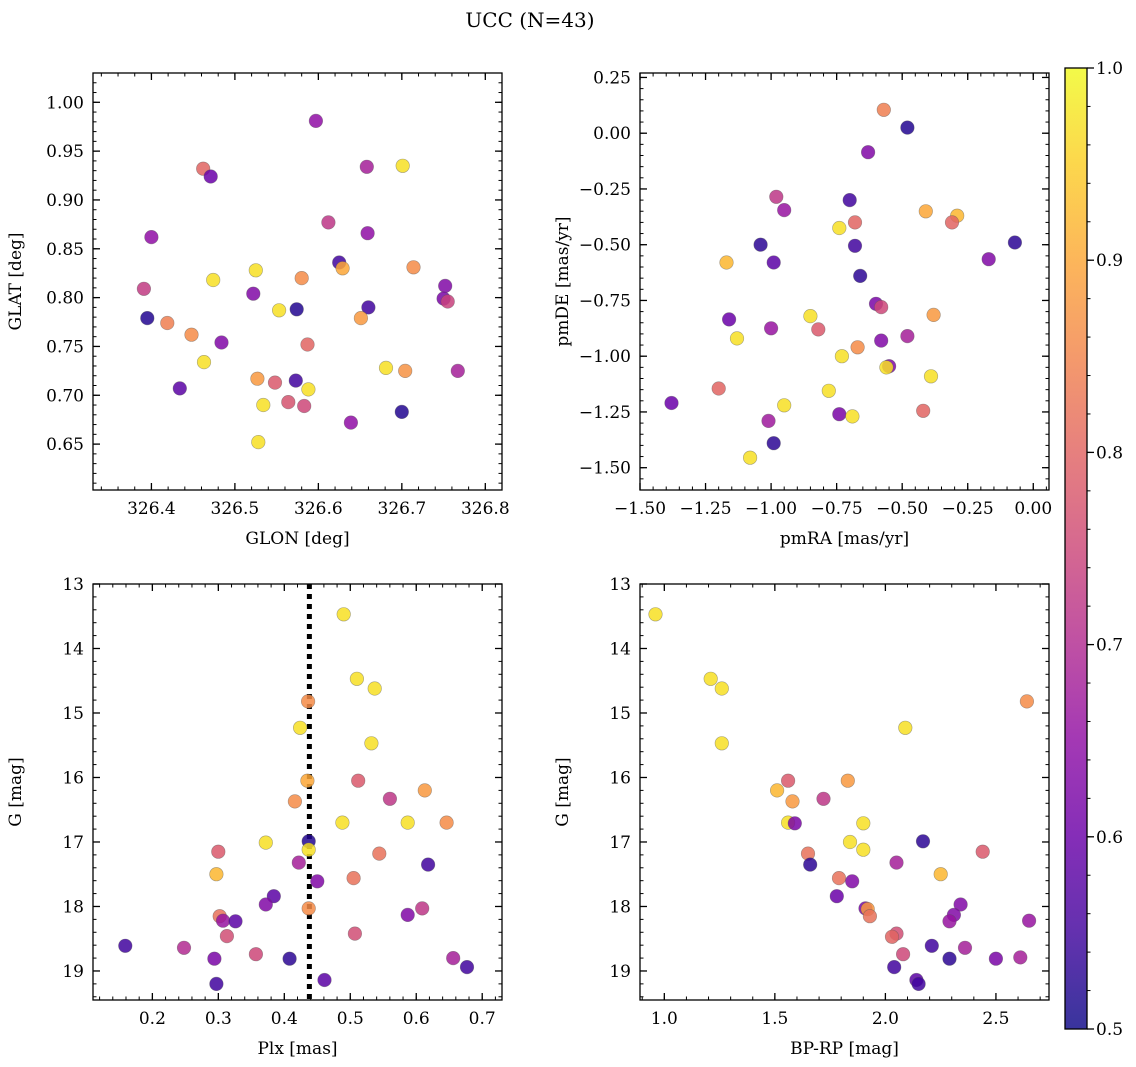  What do you see at coordinates (65, 201) in the screenshot?
I see `y-tick-label: 0.90` at bounding box center [65, 201].